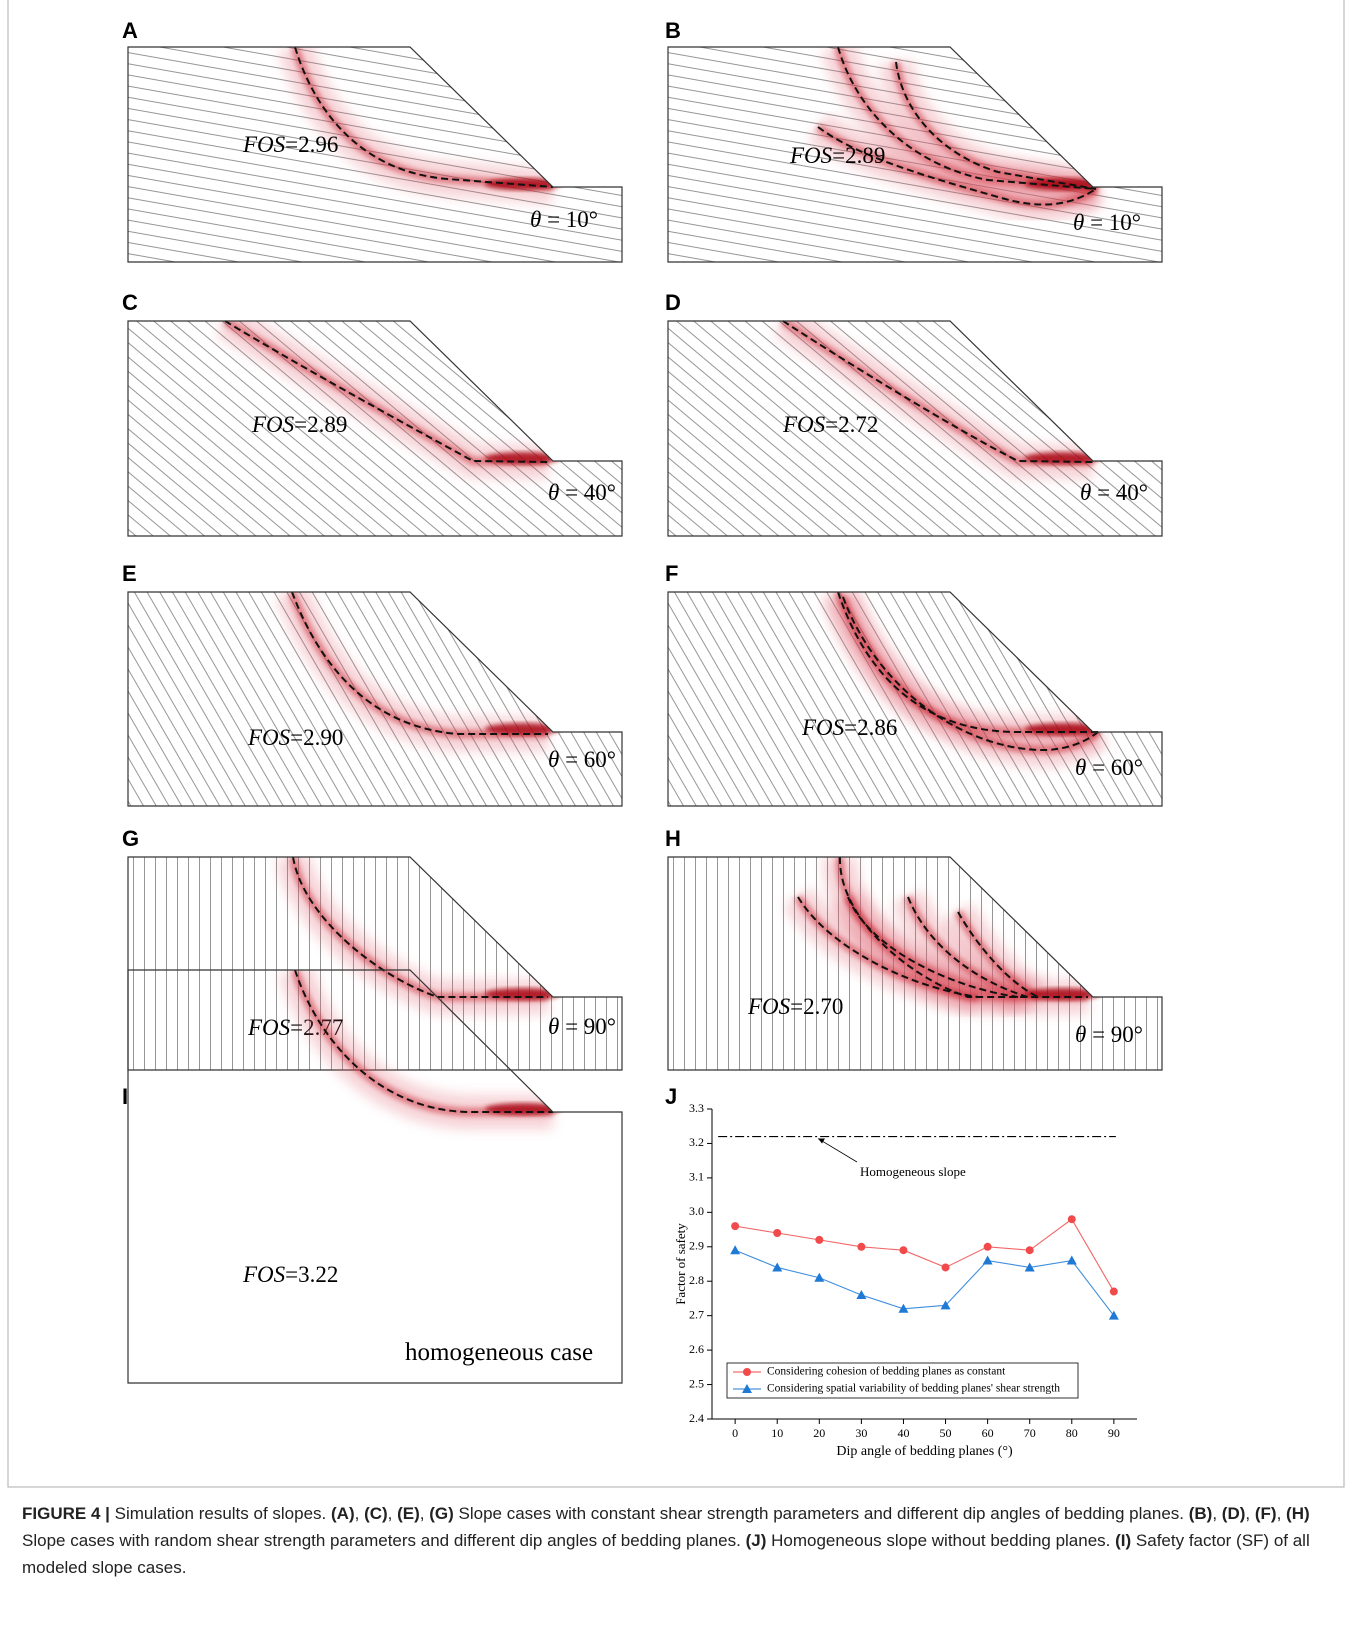 The height and width of the screenshot is (1652, 1352). I want to click on shear-band-core, so click(994, 127).